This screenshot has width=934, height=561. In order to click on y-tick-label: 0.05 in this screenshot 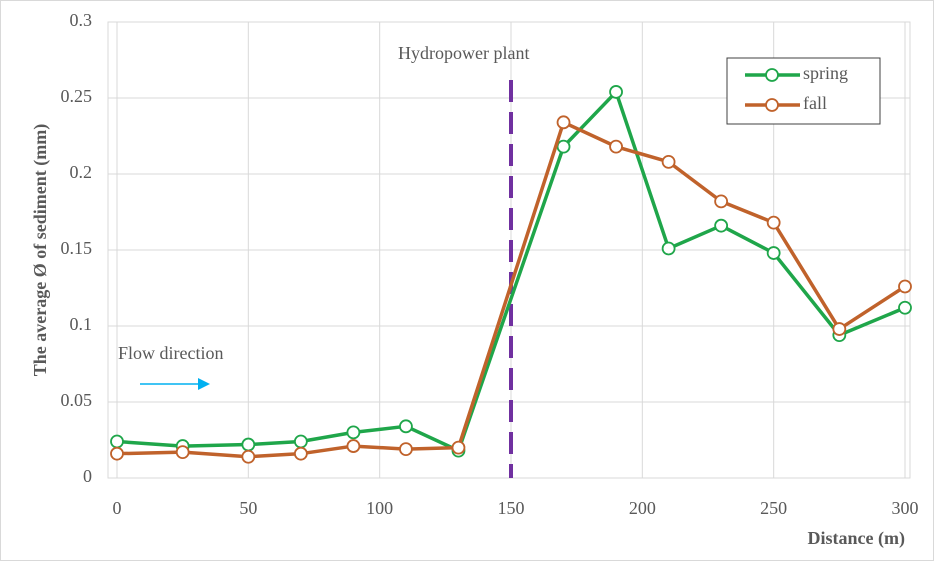, I will do `click(77, 400)`.